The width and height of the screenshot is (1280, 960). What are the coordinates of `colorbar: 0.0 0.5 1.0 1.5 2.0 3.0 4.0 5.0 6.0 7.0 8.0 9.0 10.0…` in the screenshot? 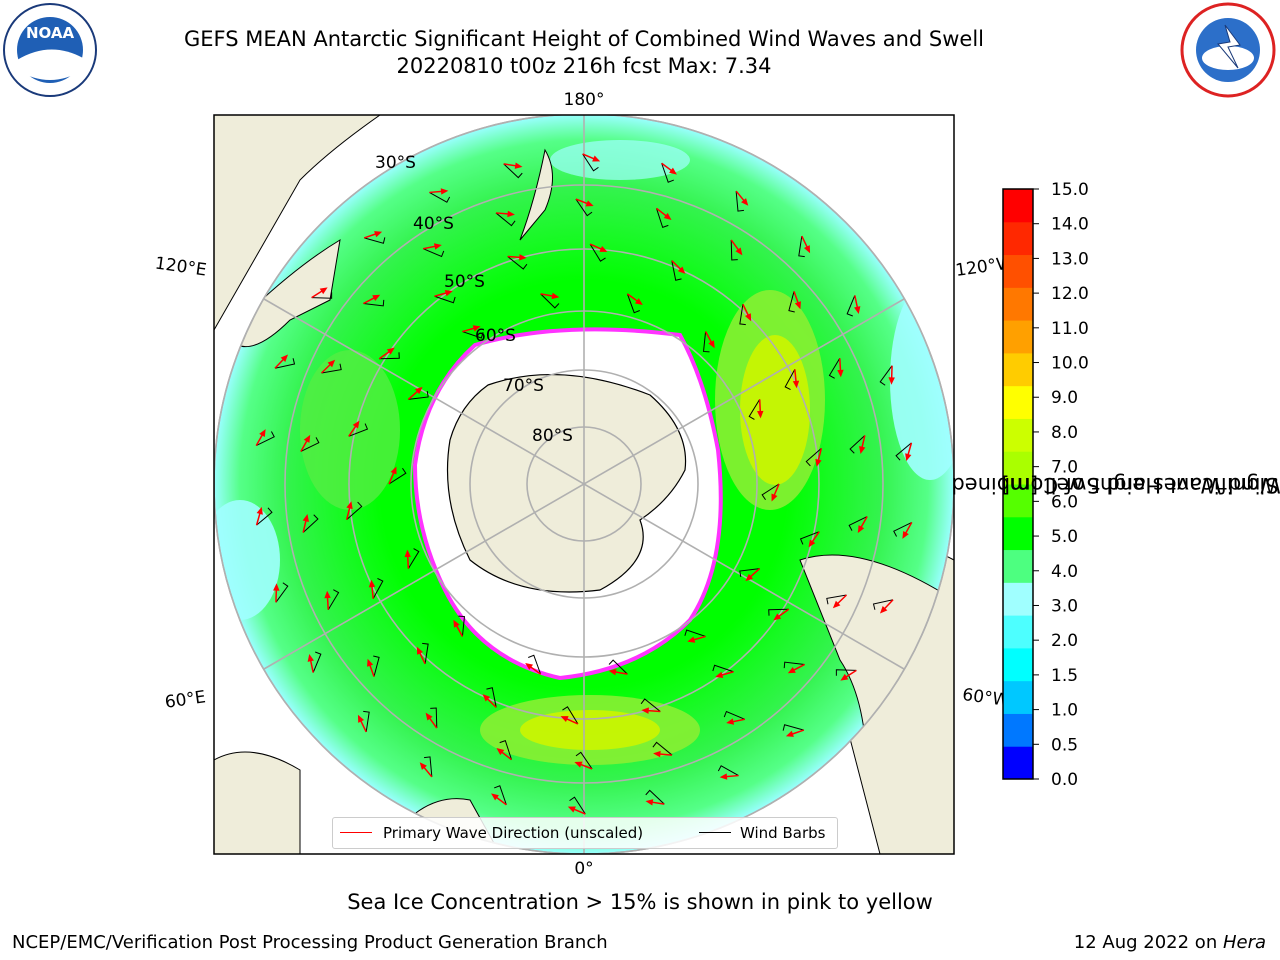 It's located at (1045, 485).